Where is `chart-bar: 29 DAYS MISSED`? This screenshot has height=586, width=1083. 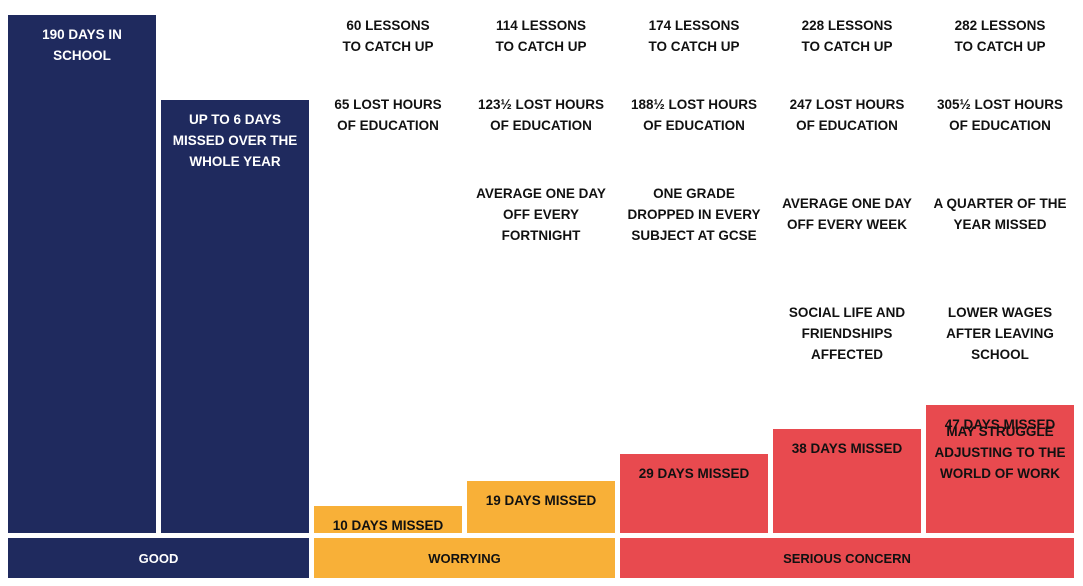
chart-bar: 29 DAYS MISSED is located at coordinates (694, 493).